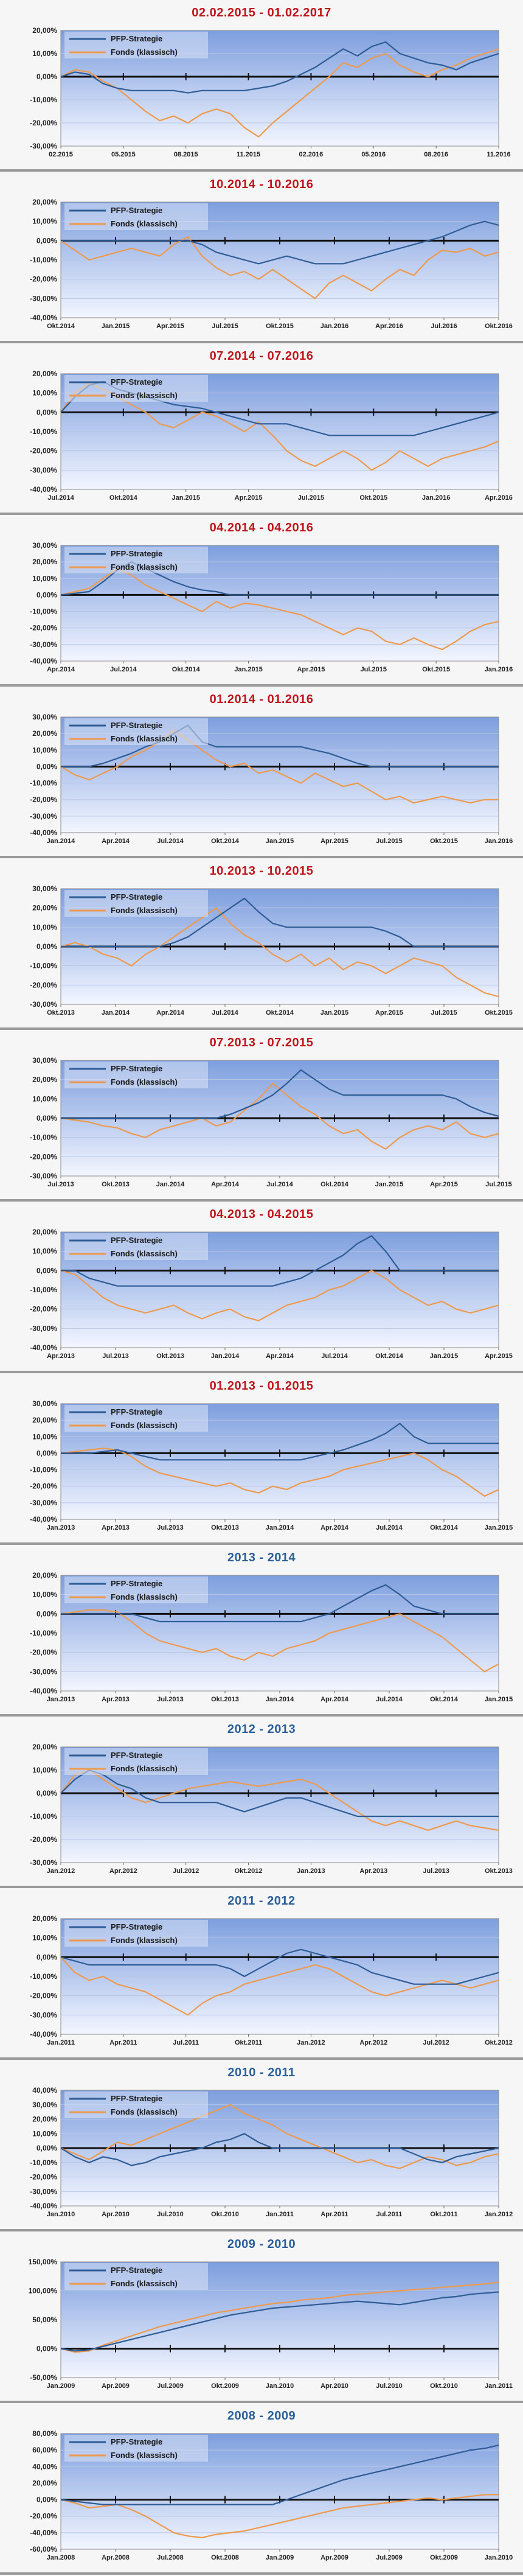  I want to click on y-tick-label: 30,00%, so click(45, 888).